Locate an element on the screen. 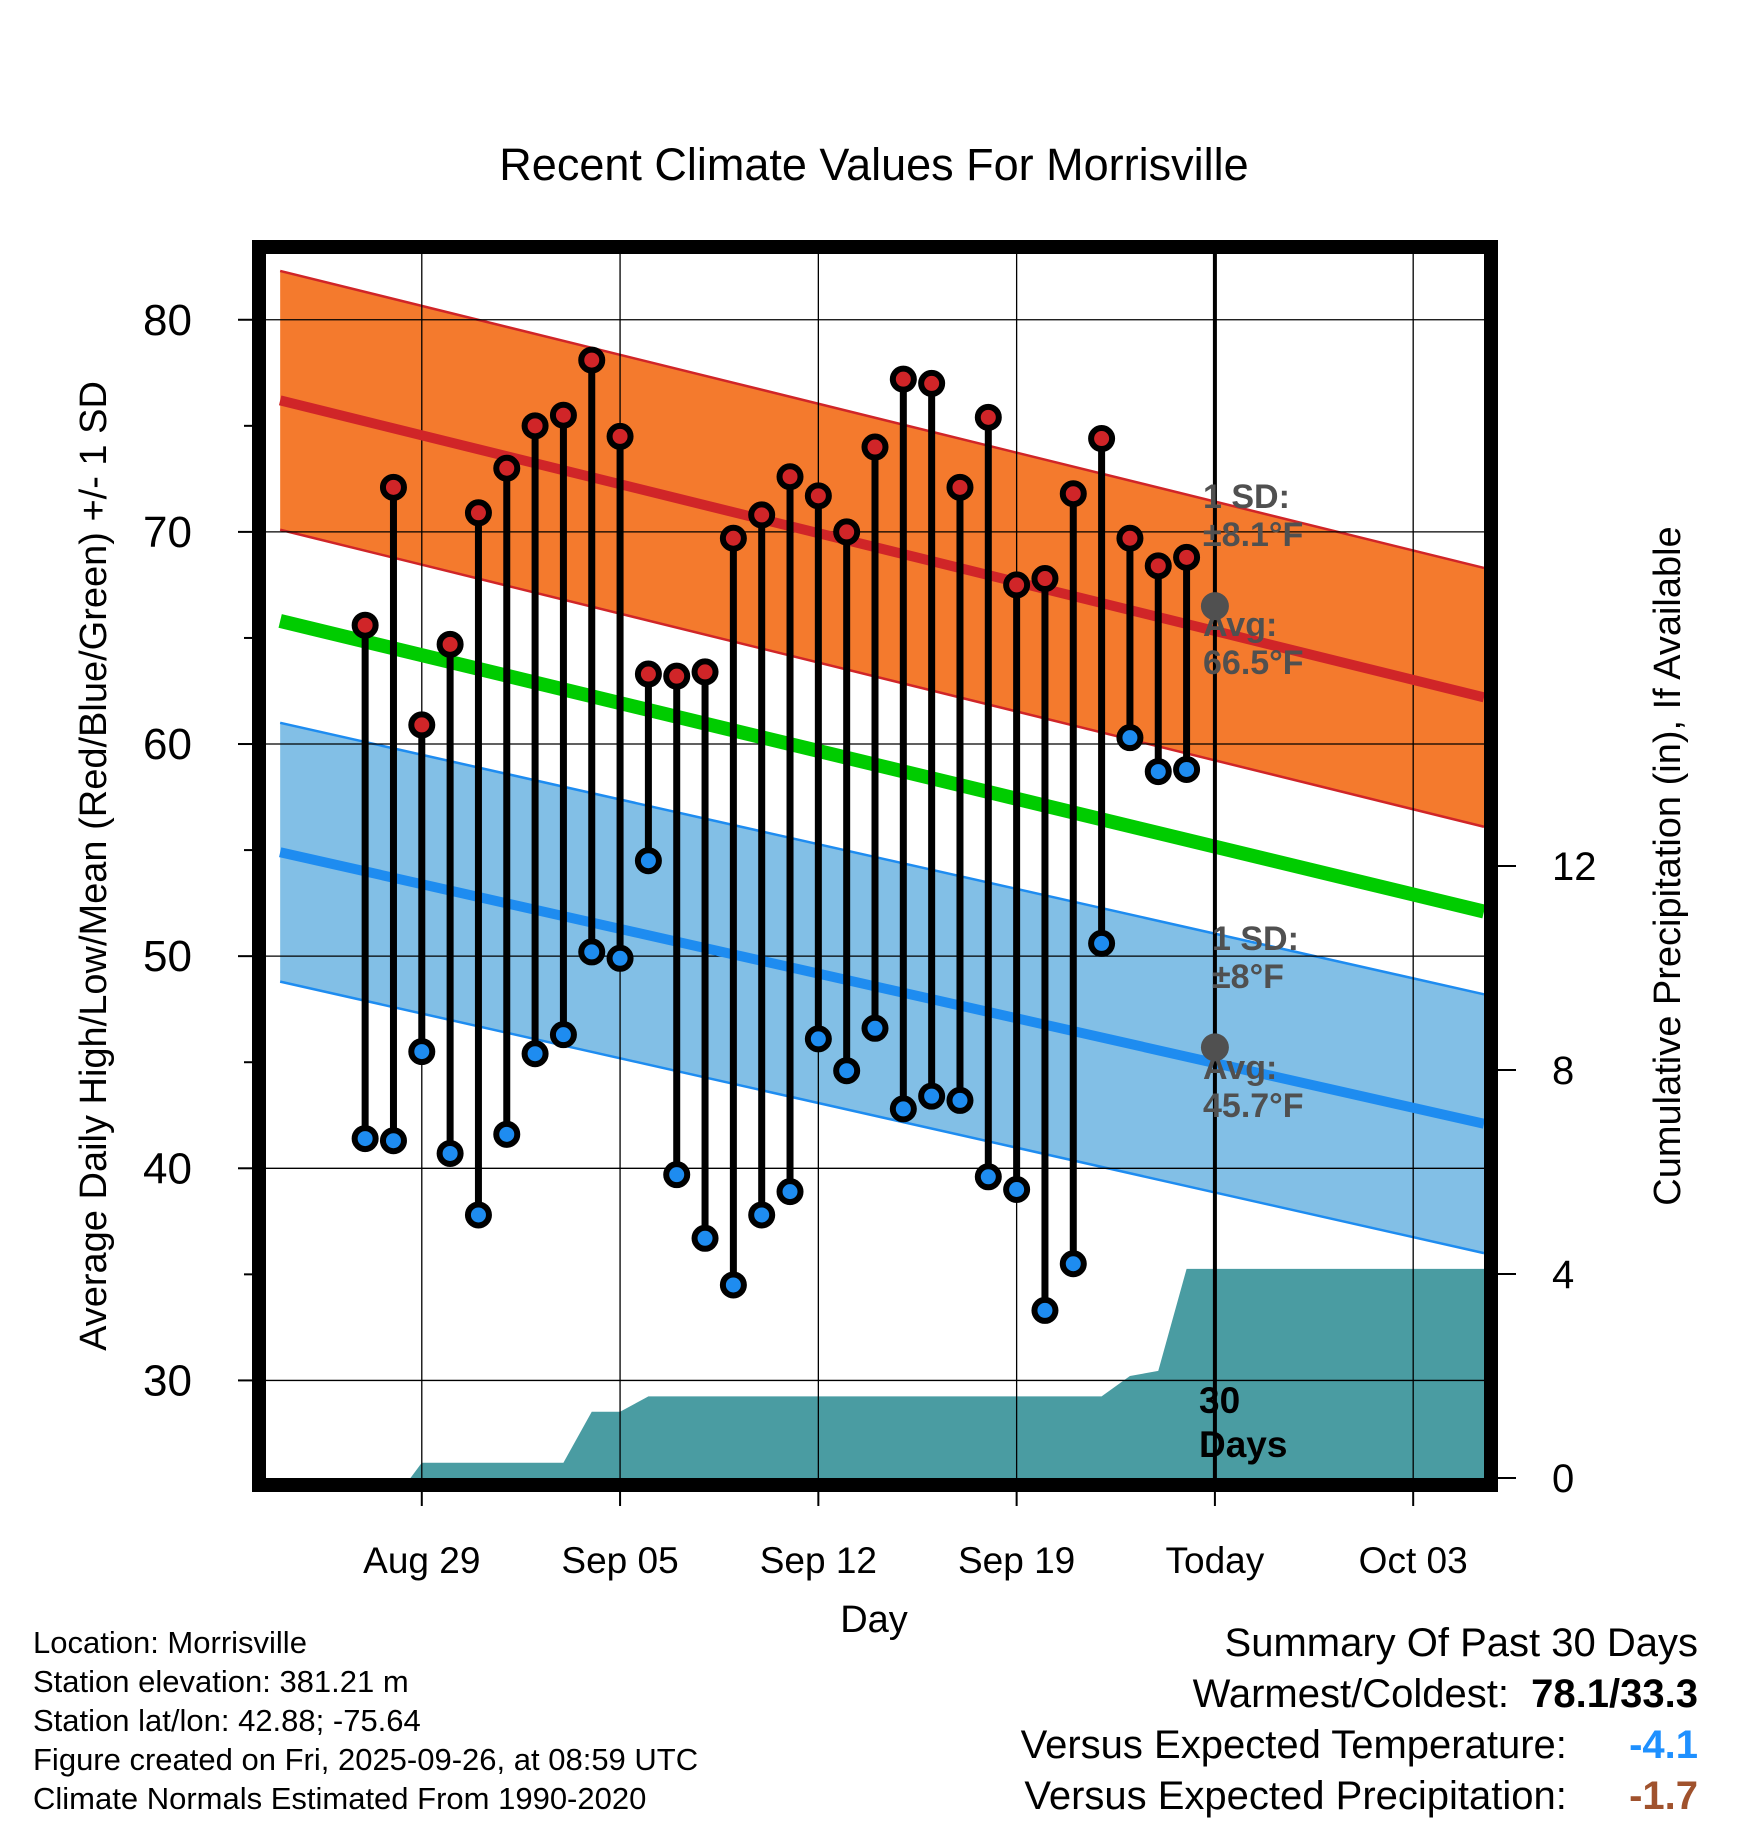 This screenshot has height=1828, width=1748. latlon-text: Station lat/lon: 42.88; -75.64 is located at coordinates (227, 1720).